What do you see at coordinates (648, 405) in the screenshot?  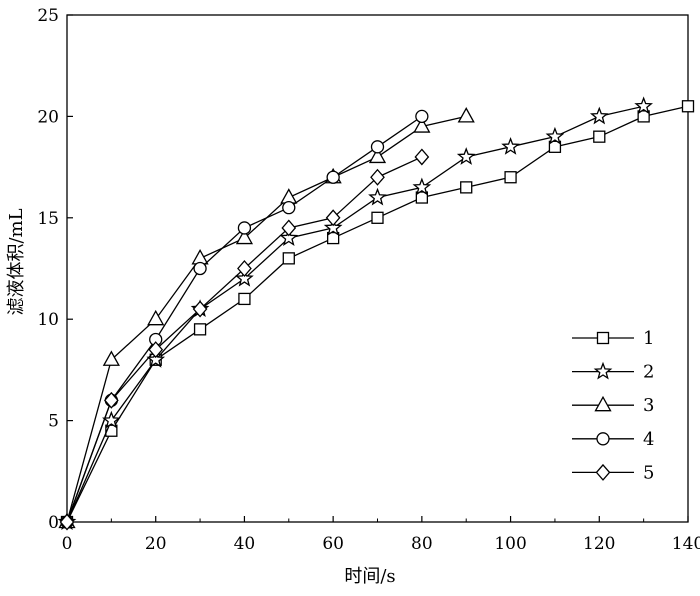 I see `legend-label: 3` at bounding box center [648, 405].